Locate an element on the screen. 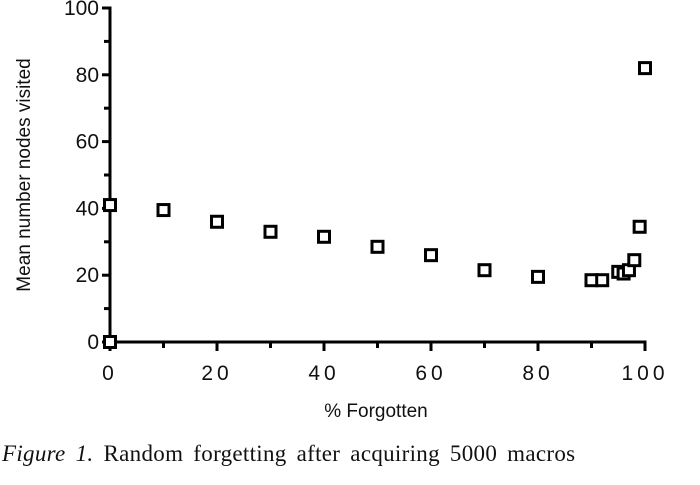 The width and height of the screenshot is (700, 485). x-axis-title: % Forgotten is located at coordinates (376, 411).